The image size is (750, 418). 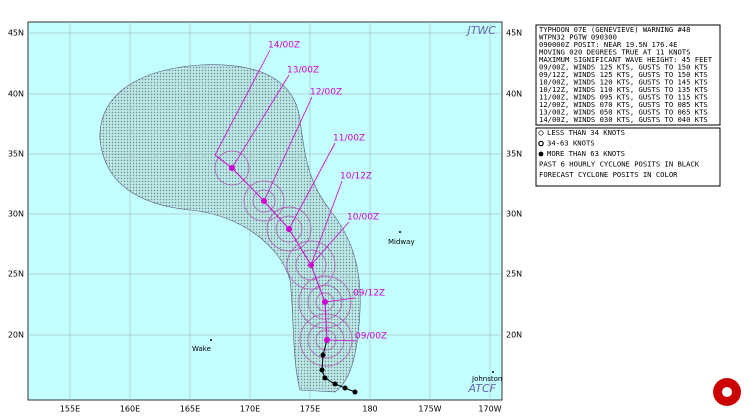 What do you see at coordinates (480, 30) in the screenshot?
I see `agency-label: JTWC` at bounding box center [480, 30].